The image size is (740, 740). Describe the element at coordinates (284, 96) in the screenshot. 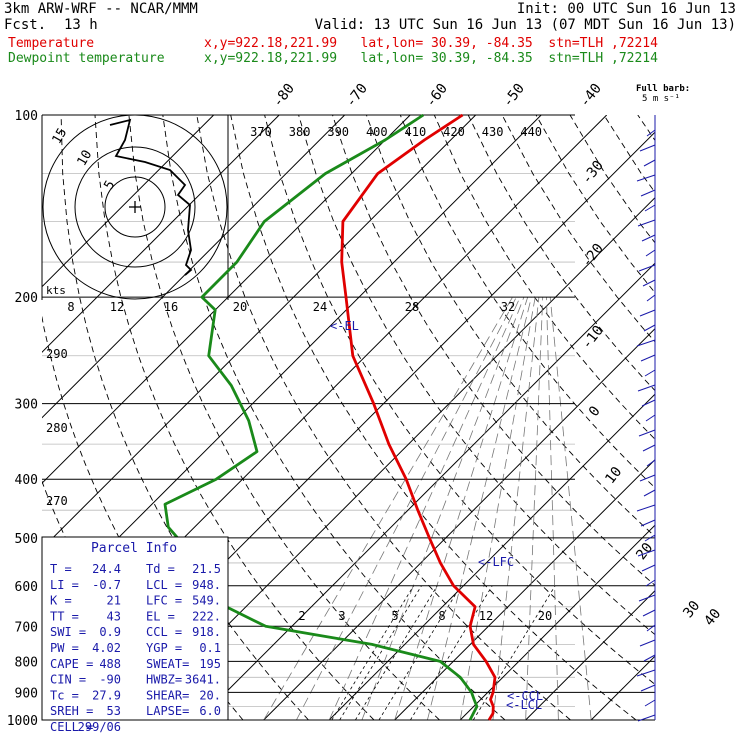

I see `isotherm-label: -80` at that location.